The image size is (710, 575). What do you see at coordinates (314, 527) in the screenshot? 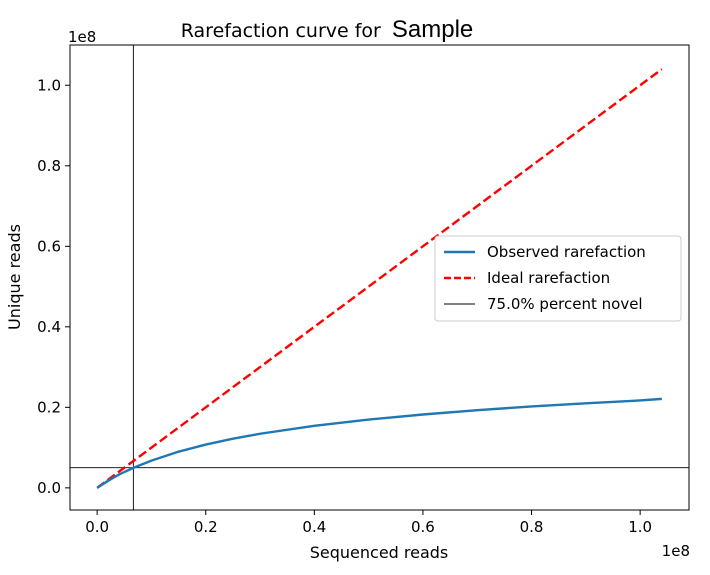
I see `x-tick-label: 0.4` at bounding box center [314, 527].